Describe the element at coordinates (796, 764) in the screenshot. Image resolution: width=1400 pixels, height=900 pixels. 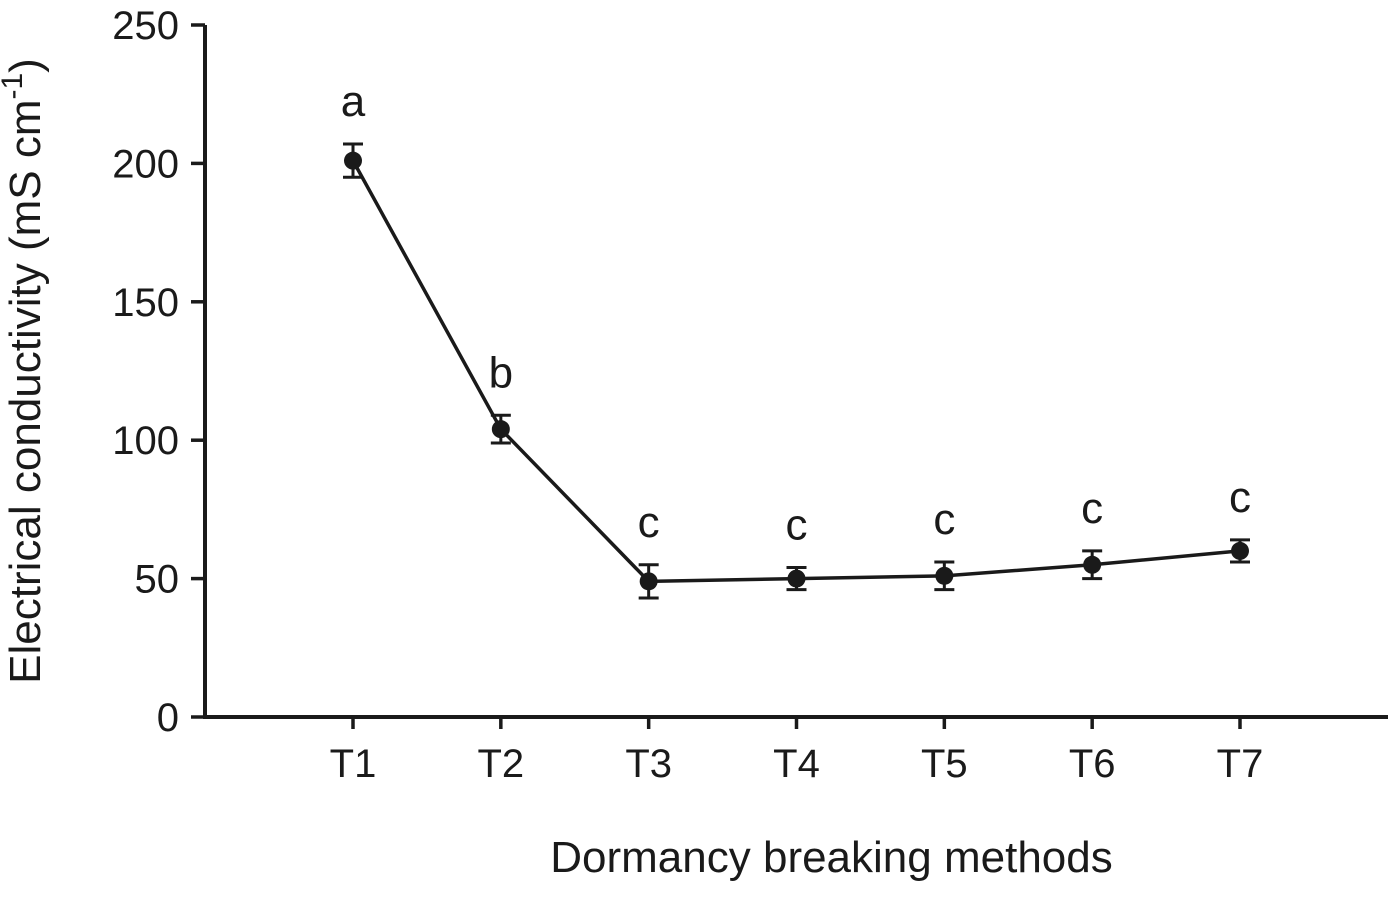
I see `x-tick-label: T4` at that location.